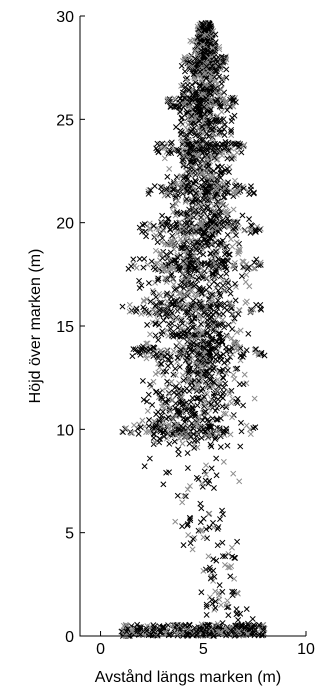 The height and width of the screenshot is (690, 322). Describe the element at coordinates (65, 120) in the screenshot. I see `y-tick-label: 25` at that location.